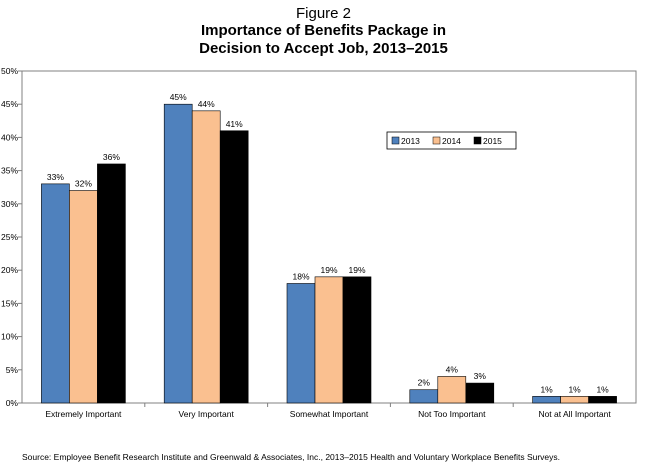  Describe the element at coordinates (9, 137) in the screenshot. I see `y-tick-label: 40%` at that location.